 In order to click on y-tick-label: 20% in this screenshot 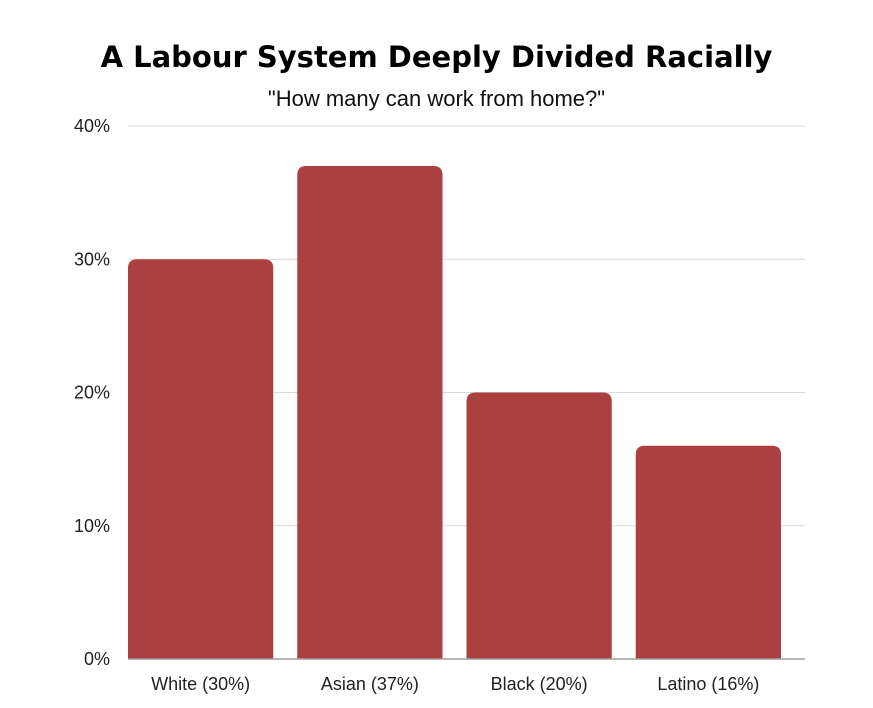, I will do `click(92, 393)`.